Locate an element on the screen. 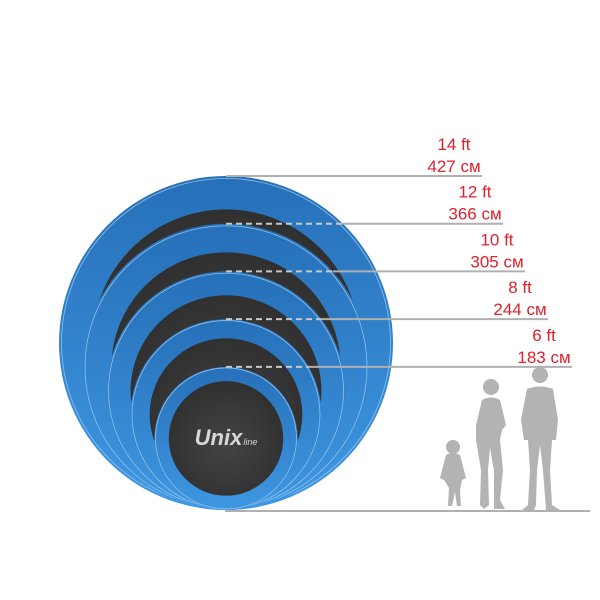 The height and width of the screenshot is (600, 600). man-silhouette is located at coordinates (540, 438).